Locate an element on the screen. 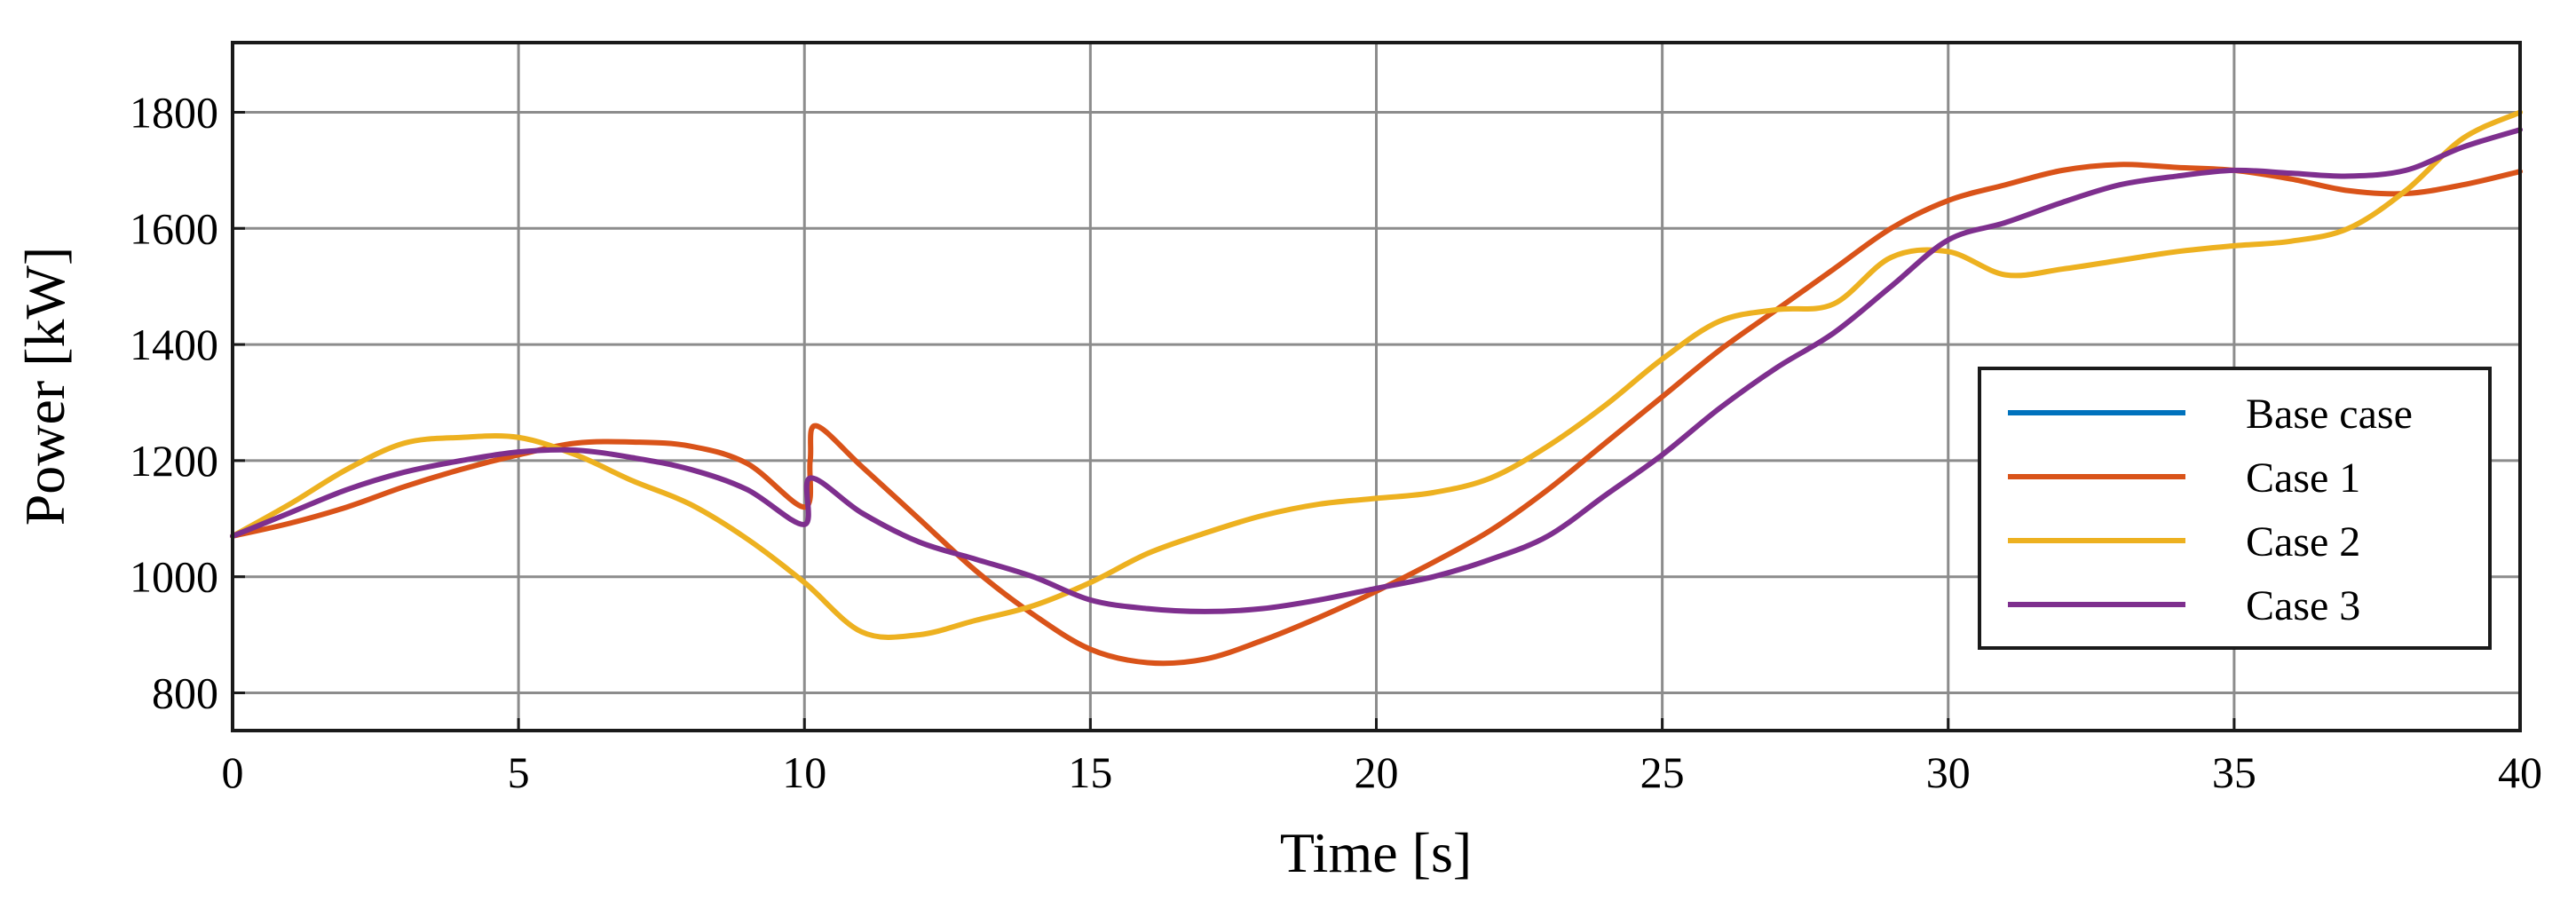 Image resolution: width=2576 pixels, height=909 pixels. x-tick-label: 0 is located at coordinates (233, 772).